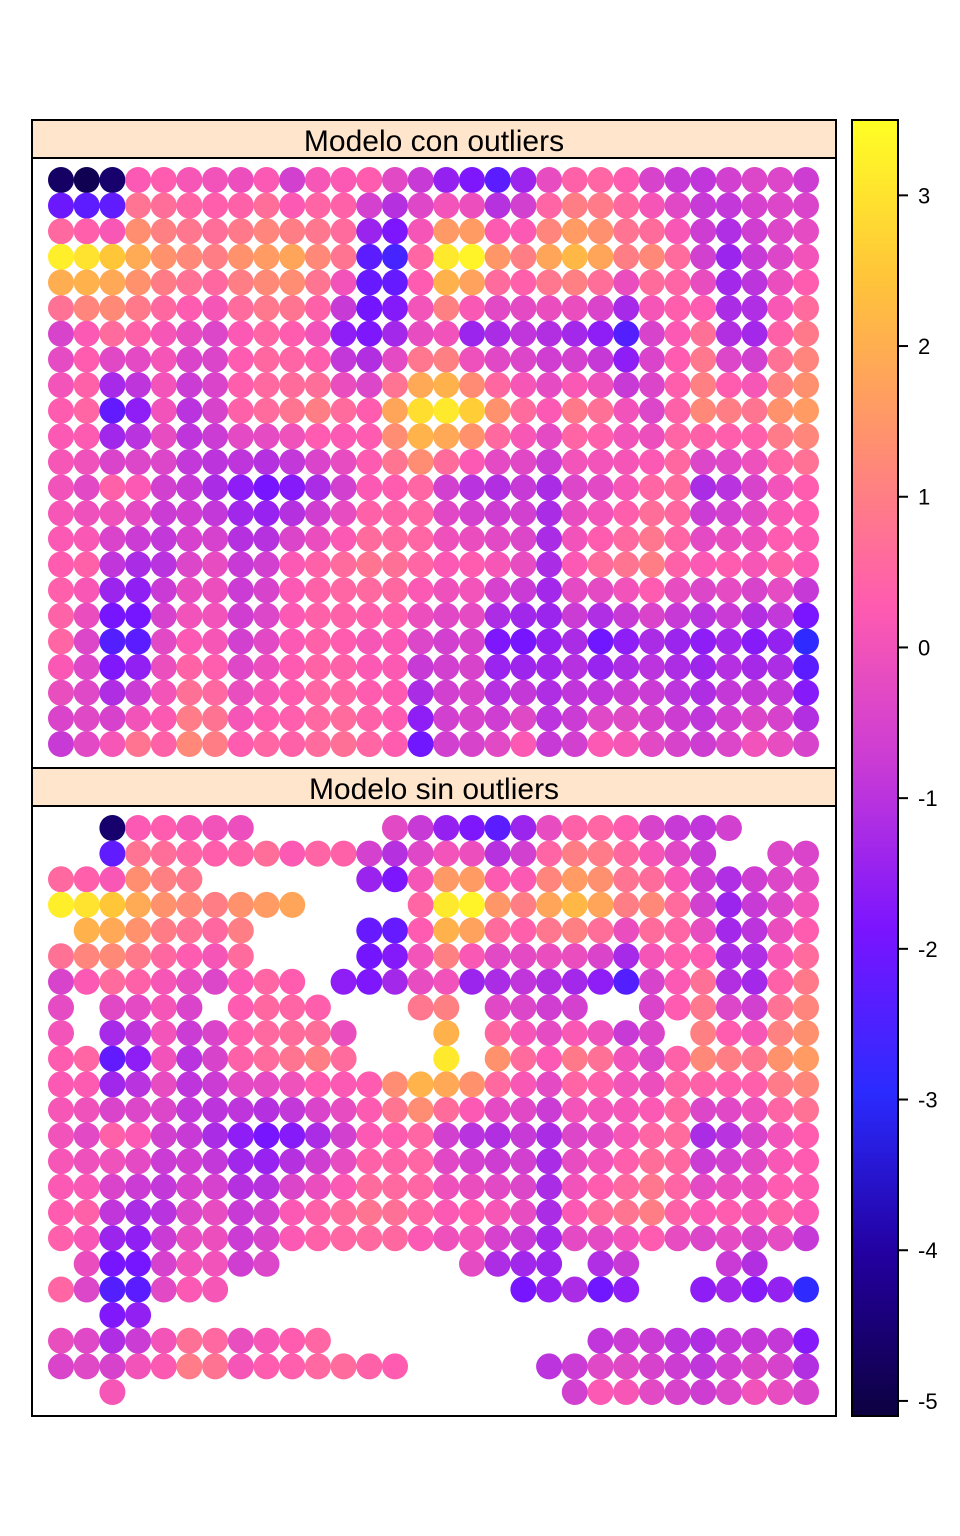 The image size is (960, 1536). What do you see at coordinates (924, 647) in the screenshot?
I see `colorbar-tick-label: 0` at bounding box center [924, 647].